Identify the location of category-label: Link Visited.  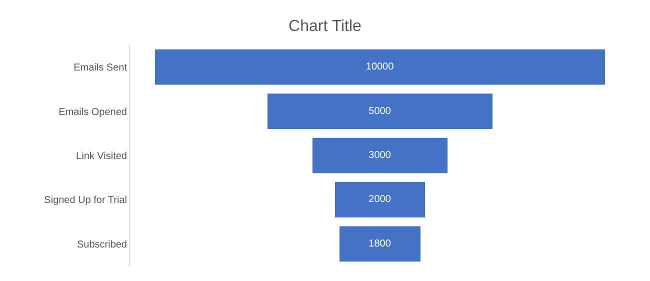
(101, 156).